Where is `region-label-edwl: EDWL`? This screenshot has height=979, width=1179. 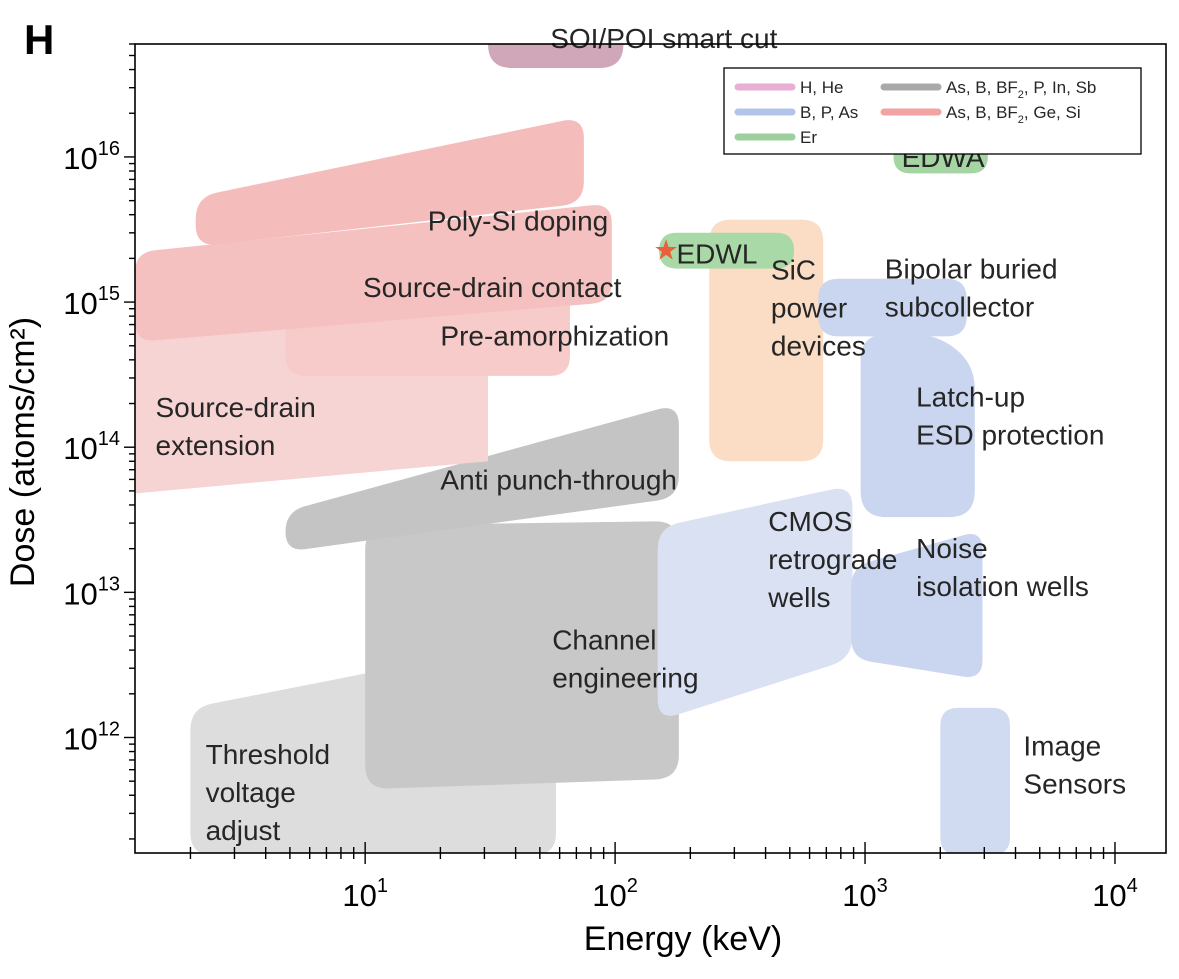 region-label-edwl: EDWL is located at coordinates (717, 254).